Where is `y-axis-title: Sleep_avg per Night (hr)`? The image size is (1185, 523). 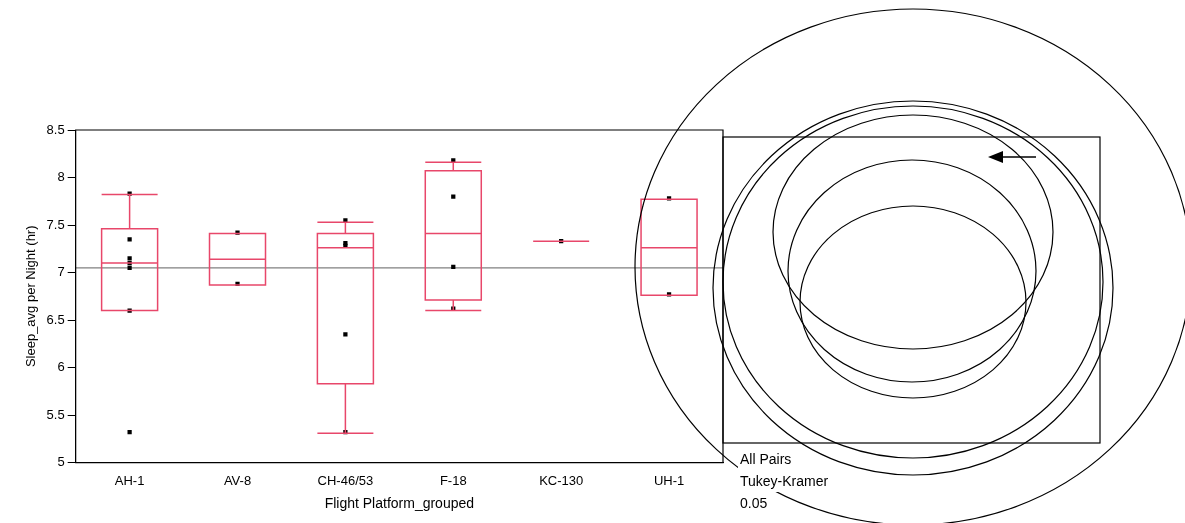
y-axis-title: Sleep_avg per Night (hr) is located at coordinates (31, 296).